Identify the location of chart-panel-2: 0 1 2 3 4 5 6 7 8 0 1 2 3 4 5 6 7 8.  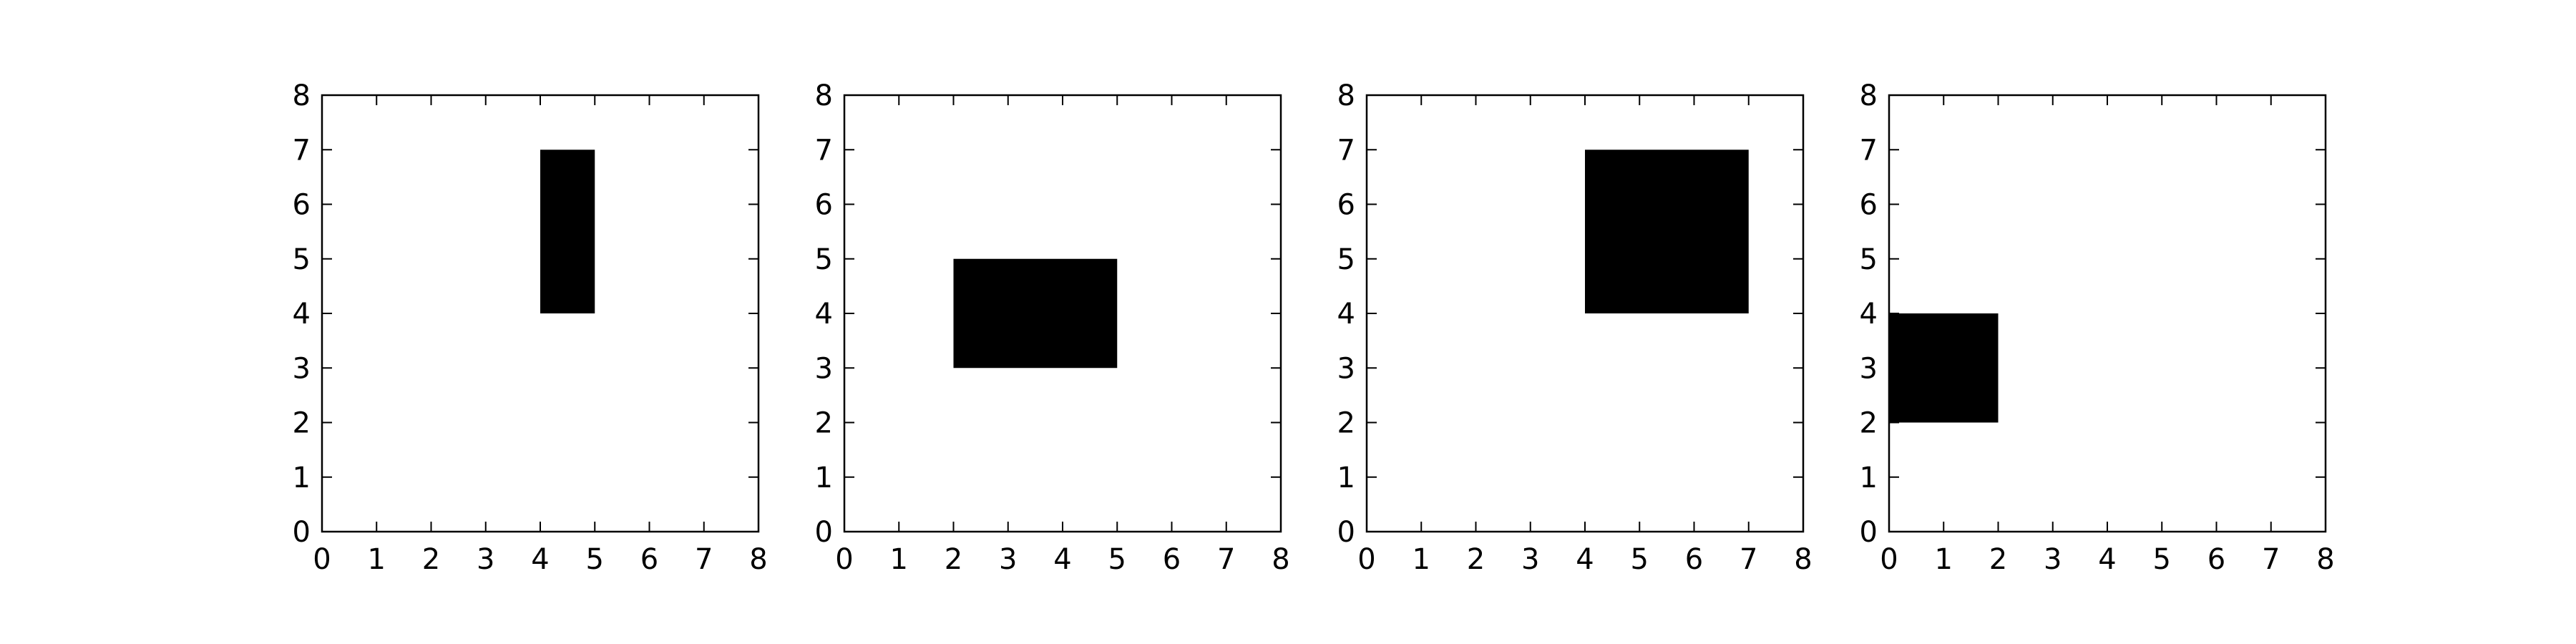
(1052, 327).